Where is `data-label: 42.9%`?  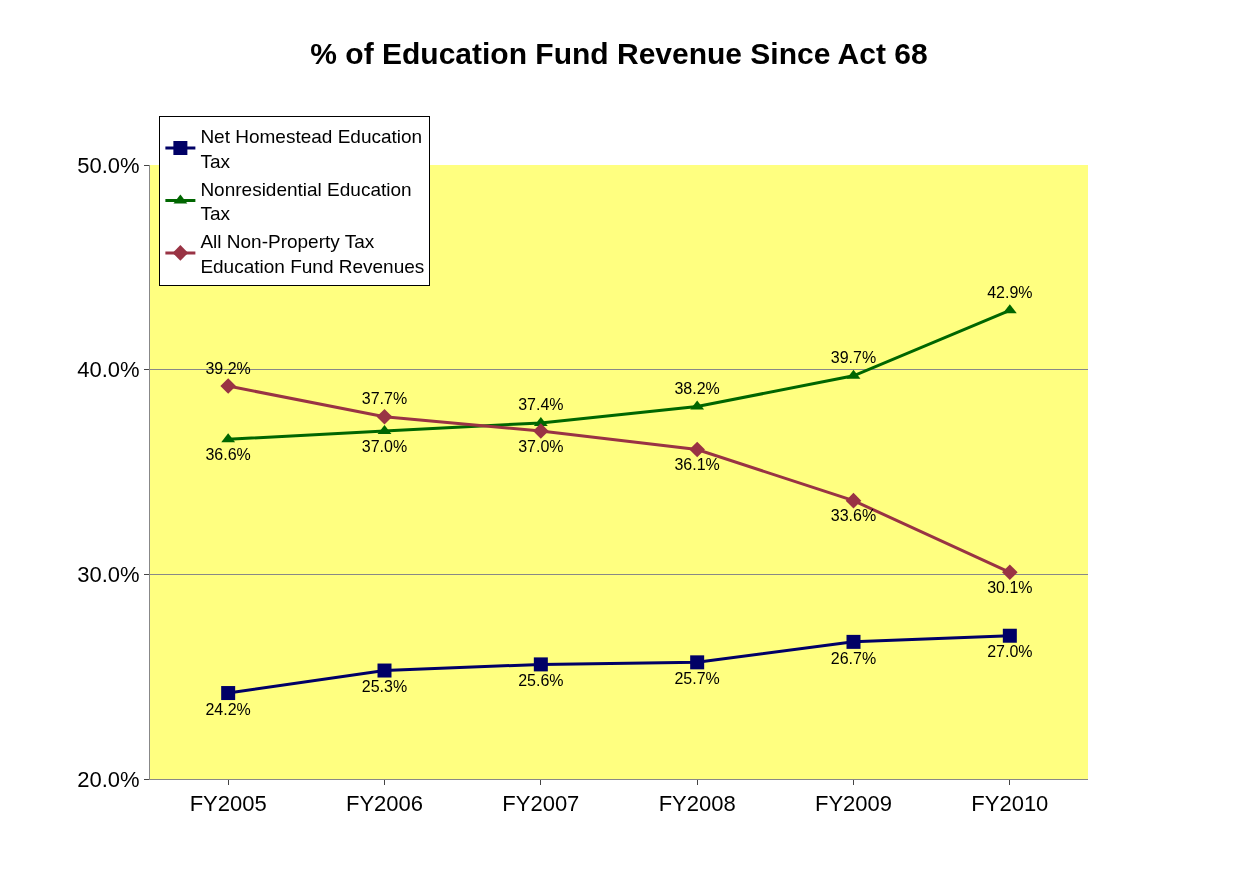
data-label: 42.9% is located at coordinates (1010, 292).